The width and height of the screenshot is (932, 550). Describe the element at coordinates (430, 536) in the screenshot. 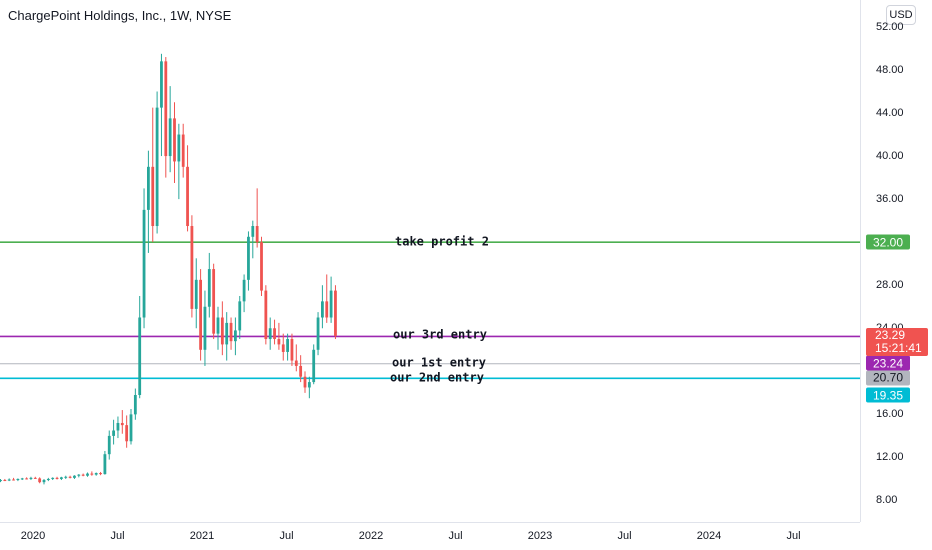

I see `time-axis` at that location.